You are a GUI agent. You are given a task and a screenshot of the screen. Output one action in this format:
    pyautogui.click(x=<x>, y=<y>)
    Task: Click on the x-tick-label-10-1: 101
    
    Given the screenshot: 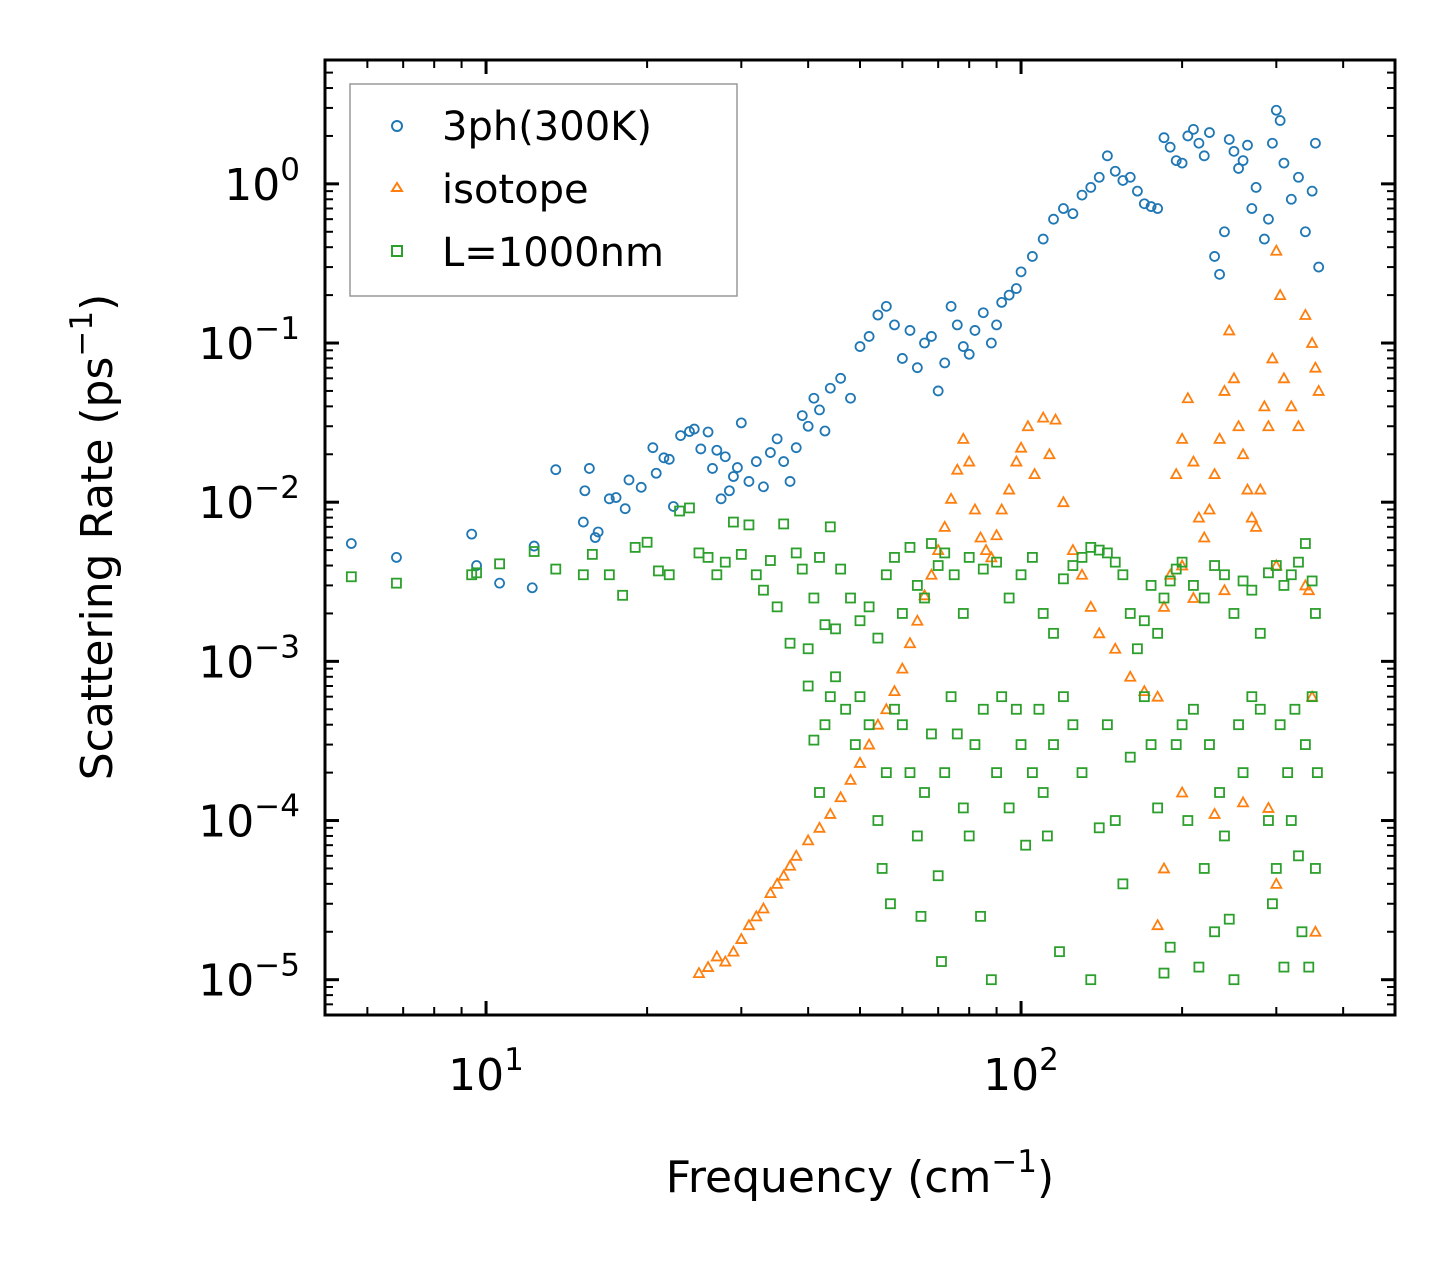 What is the action you would take?
    pyautogui.click(x=486, y=1071)
    